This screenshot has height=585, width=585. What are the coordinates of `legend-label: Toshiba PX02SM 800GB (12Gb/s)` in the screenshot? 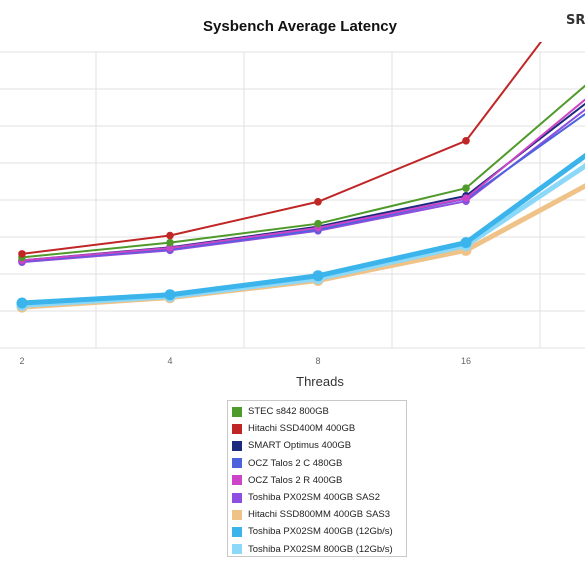 It's located at (320, 549).